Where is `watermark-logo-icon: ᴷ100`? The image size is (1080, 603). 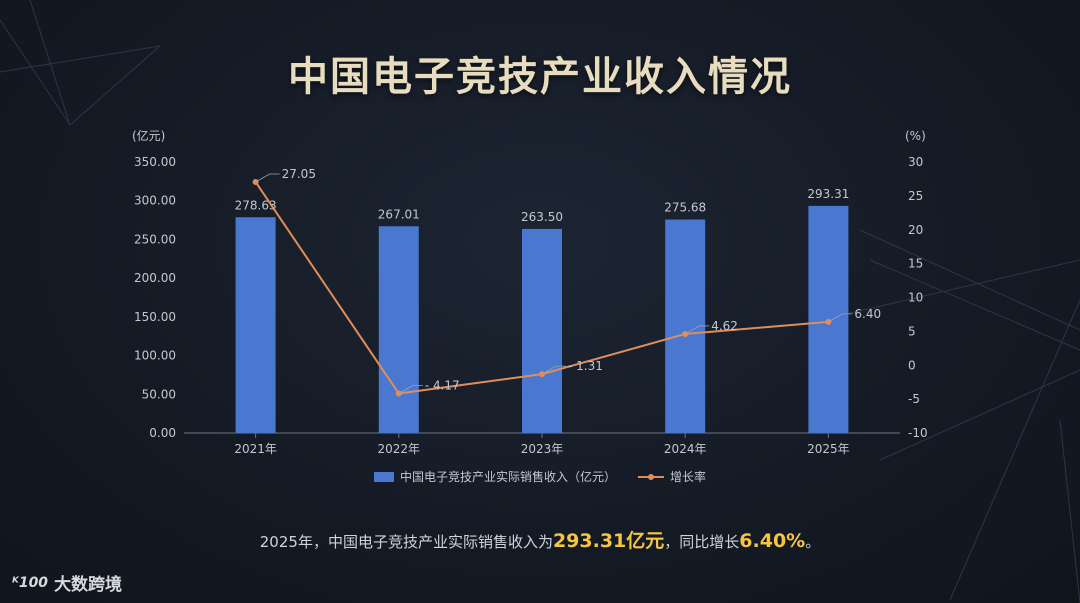
watermark-logo-icon: ᴷ100 is located at coordinates (30, 582).